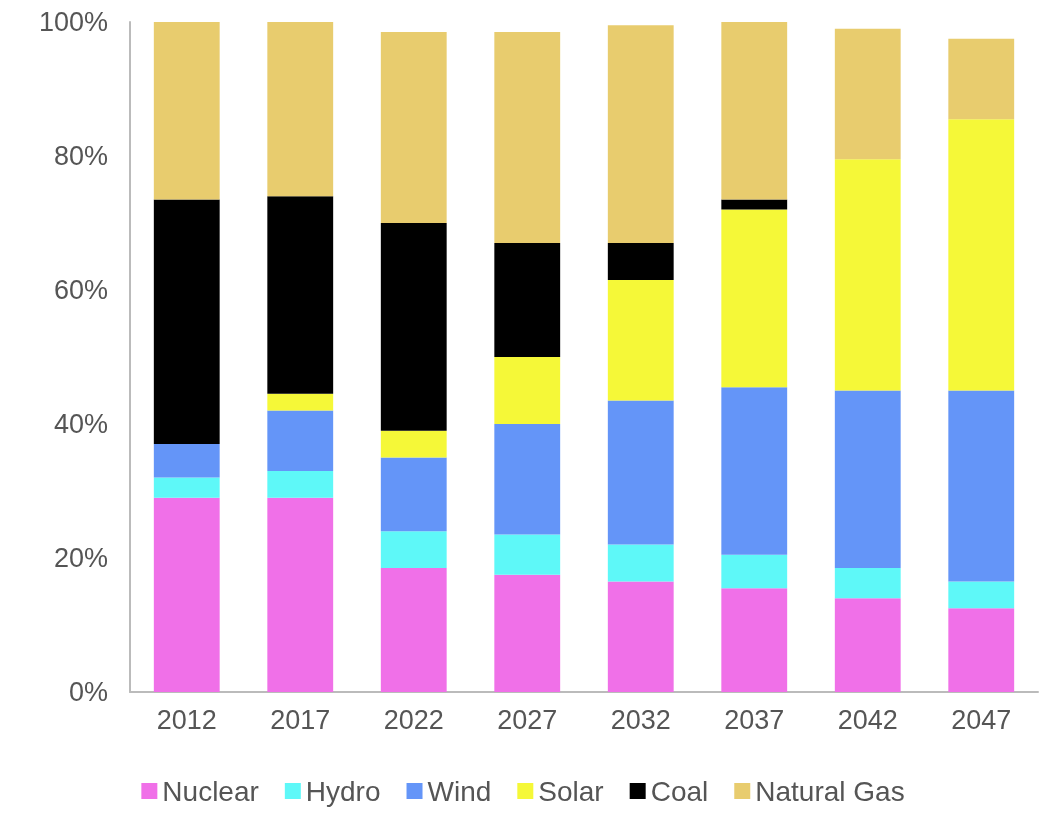 Image resolution: width=1046 pixels, height=816 pixels. What do you see at coordinates (73, 22) in the screenshot?
I see `y-tick-label: 100%` at bounding box center [73, 22].